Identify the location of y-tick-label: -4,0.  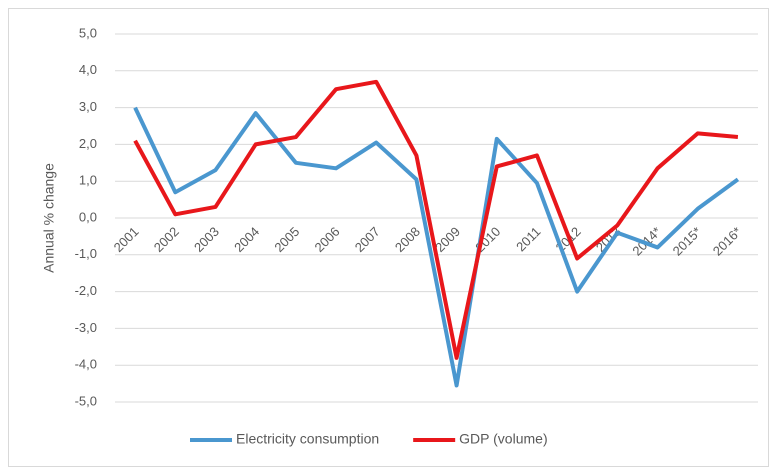
(86, 364).